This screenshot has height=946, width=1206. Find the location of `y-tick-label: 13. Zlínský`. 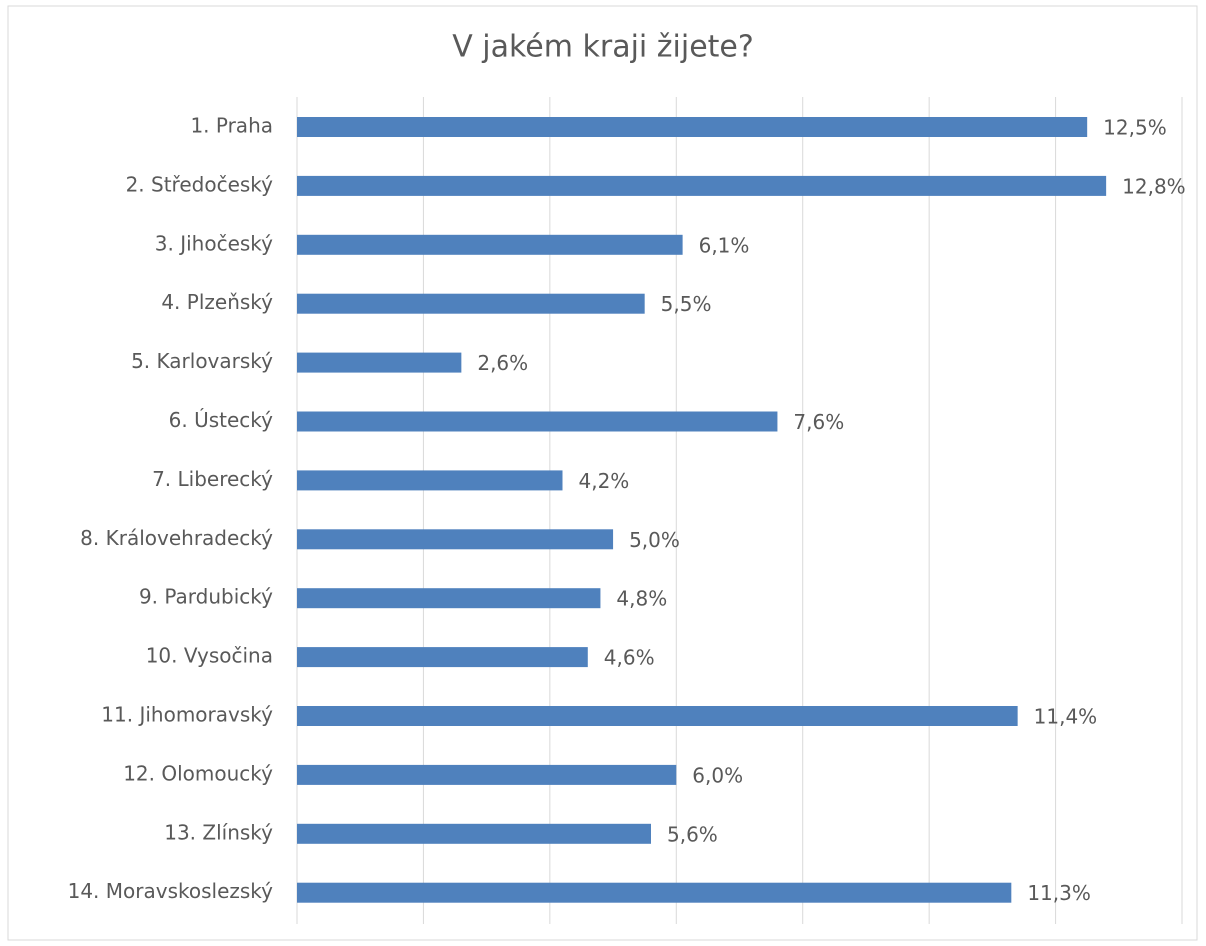

y-tick-label: 13. Zlínský is located at coordinates (218, 832).